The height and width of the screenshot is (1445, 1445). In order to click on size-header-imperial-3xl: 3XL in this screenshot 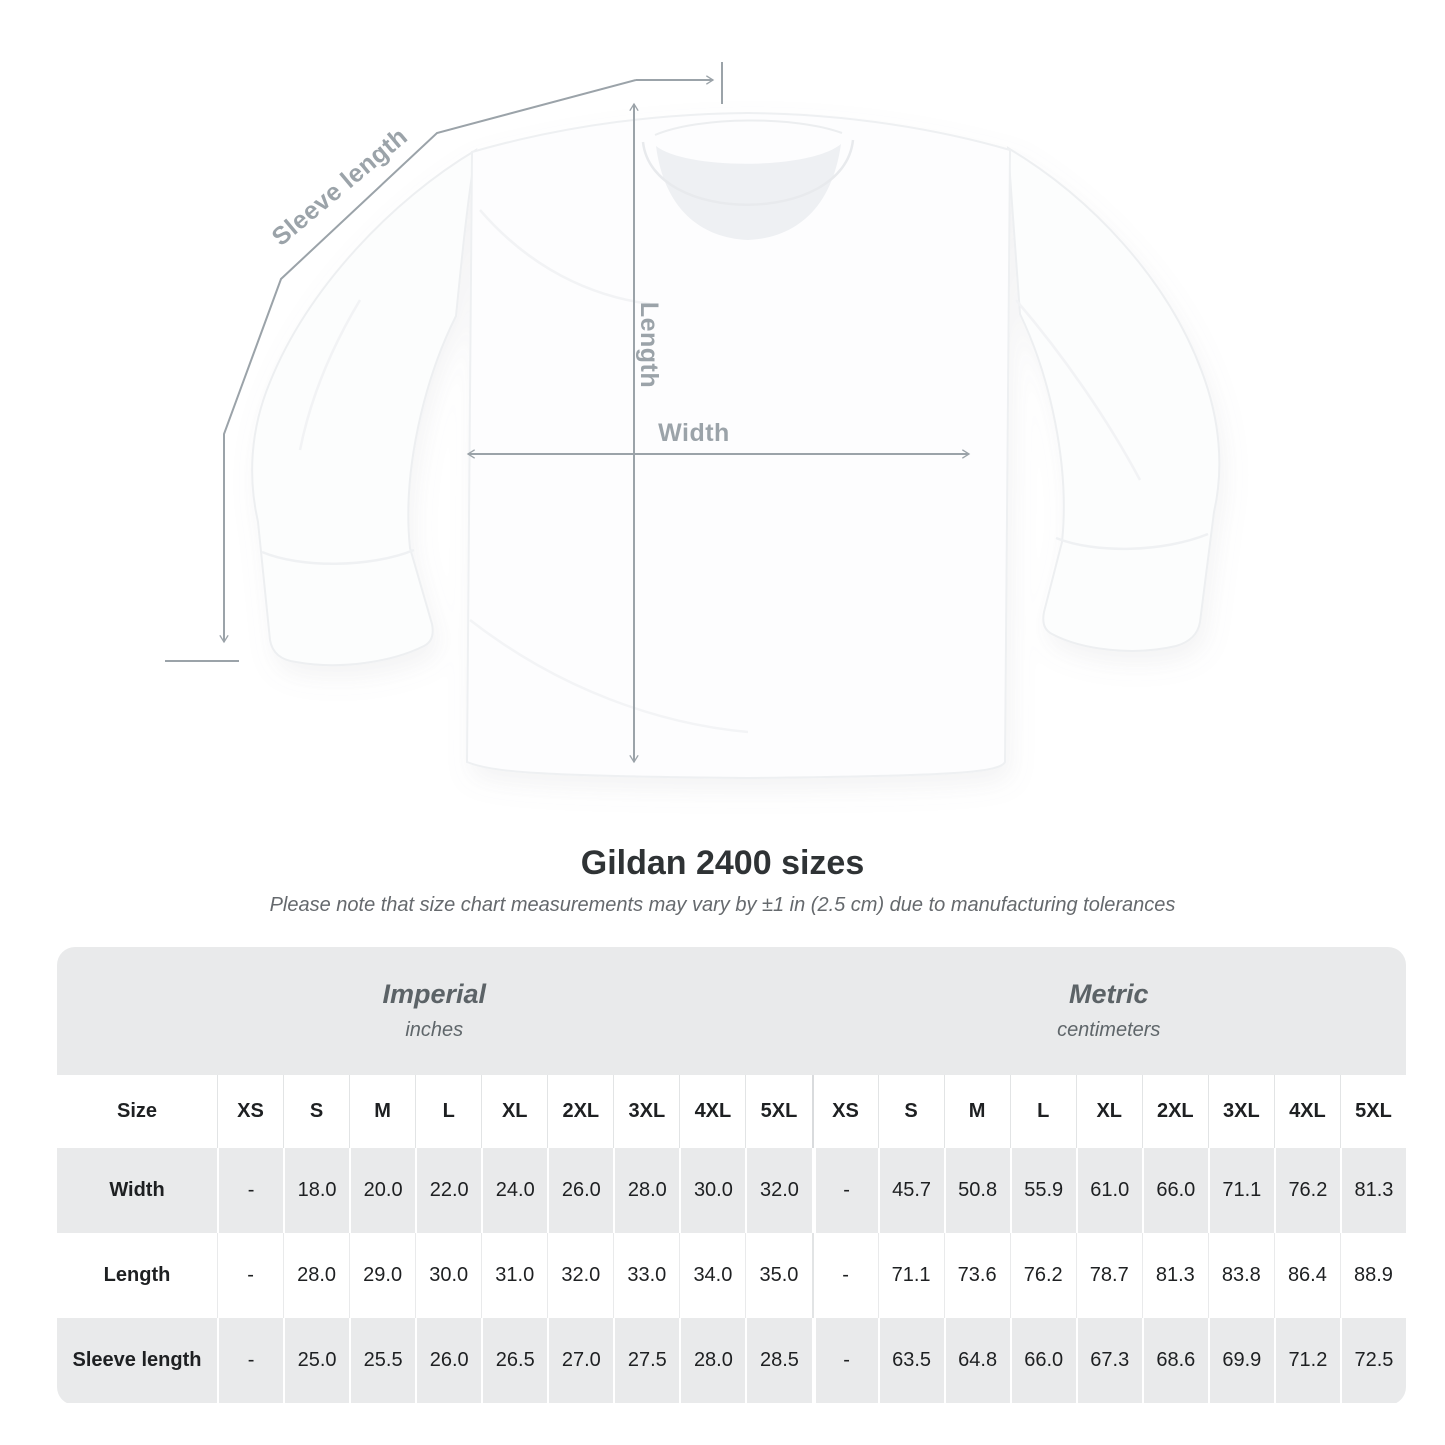, I will do `click(646, 1111)`.